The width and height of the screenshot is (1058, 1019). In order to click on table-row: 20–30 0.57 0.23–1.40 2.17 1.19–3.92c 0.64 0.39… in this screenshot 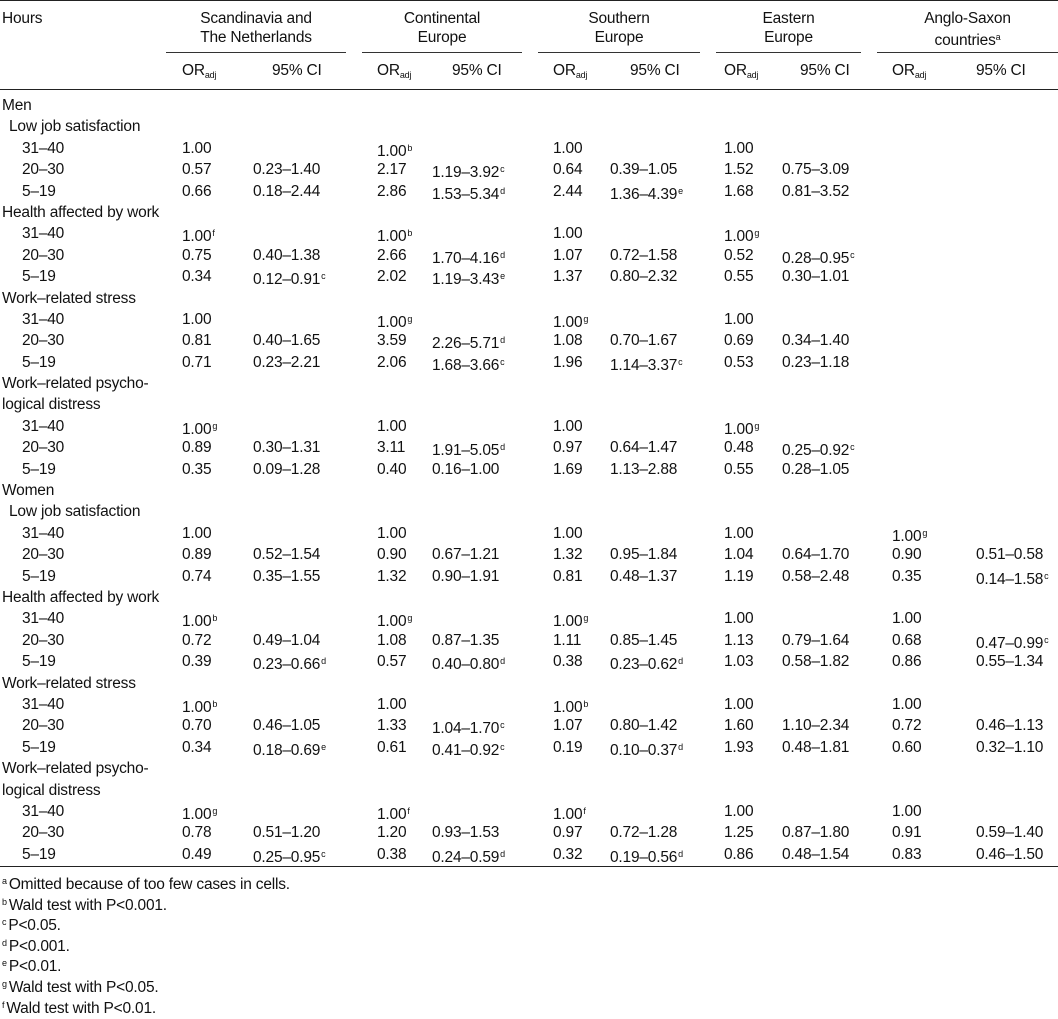, I will do `click(529, 170)`.